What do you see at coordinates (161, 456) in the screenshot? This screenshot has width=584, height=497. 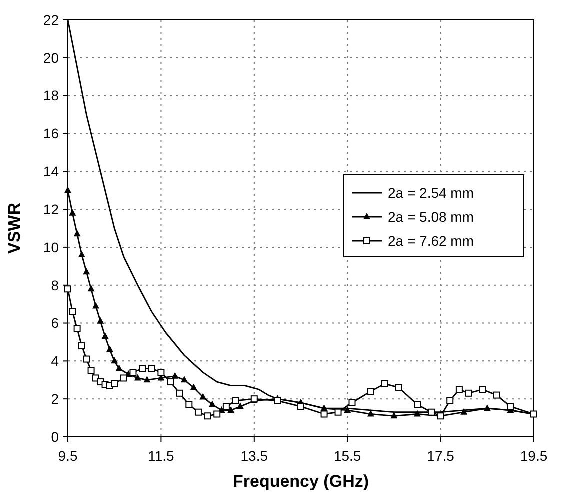 I see `x-tick-label: 11.5` at bounding box center [161, 456].